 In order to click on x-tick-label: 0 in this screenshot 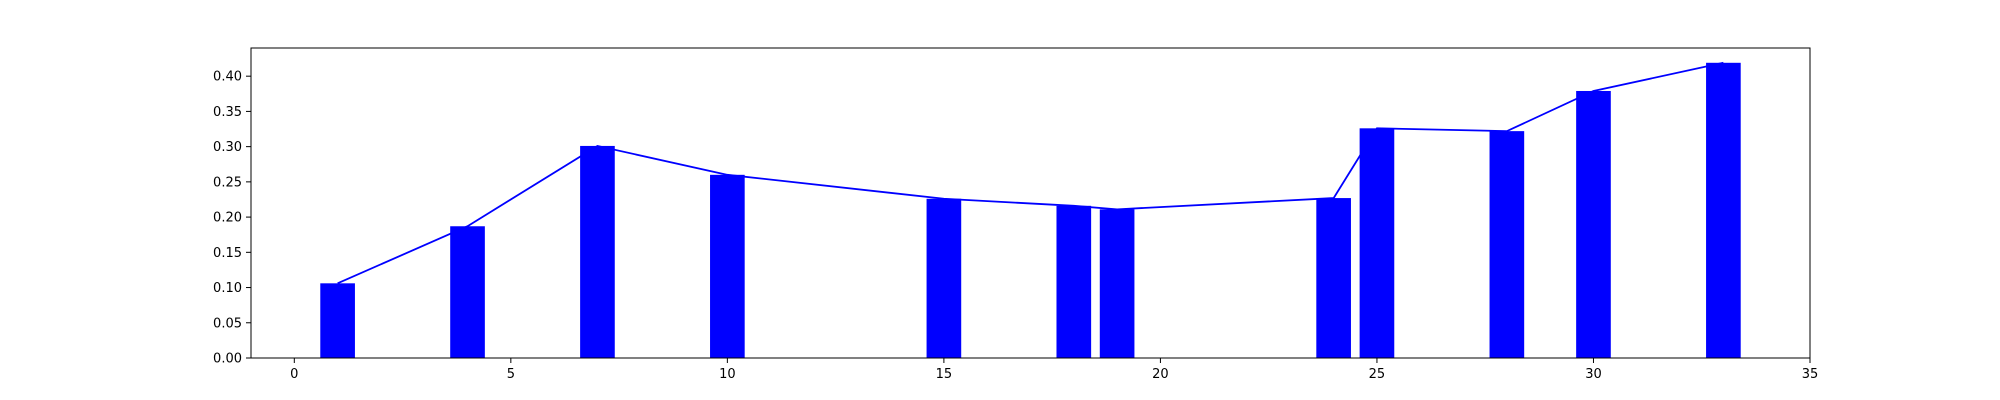, I will do `click(294, 374)`.